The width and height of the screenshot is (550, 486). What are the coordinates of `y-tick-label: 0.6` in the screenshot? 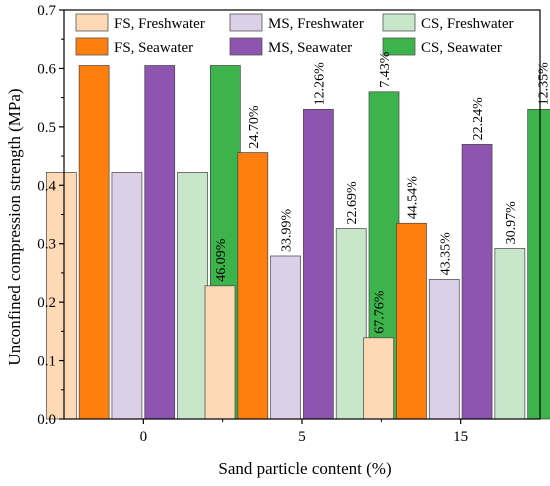 It's located at (46, 69).